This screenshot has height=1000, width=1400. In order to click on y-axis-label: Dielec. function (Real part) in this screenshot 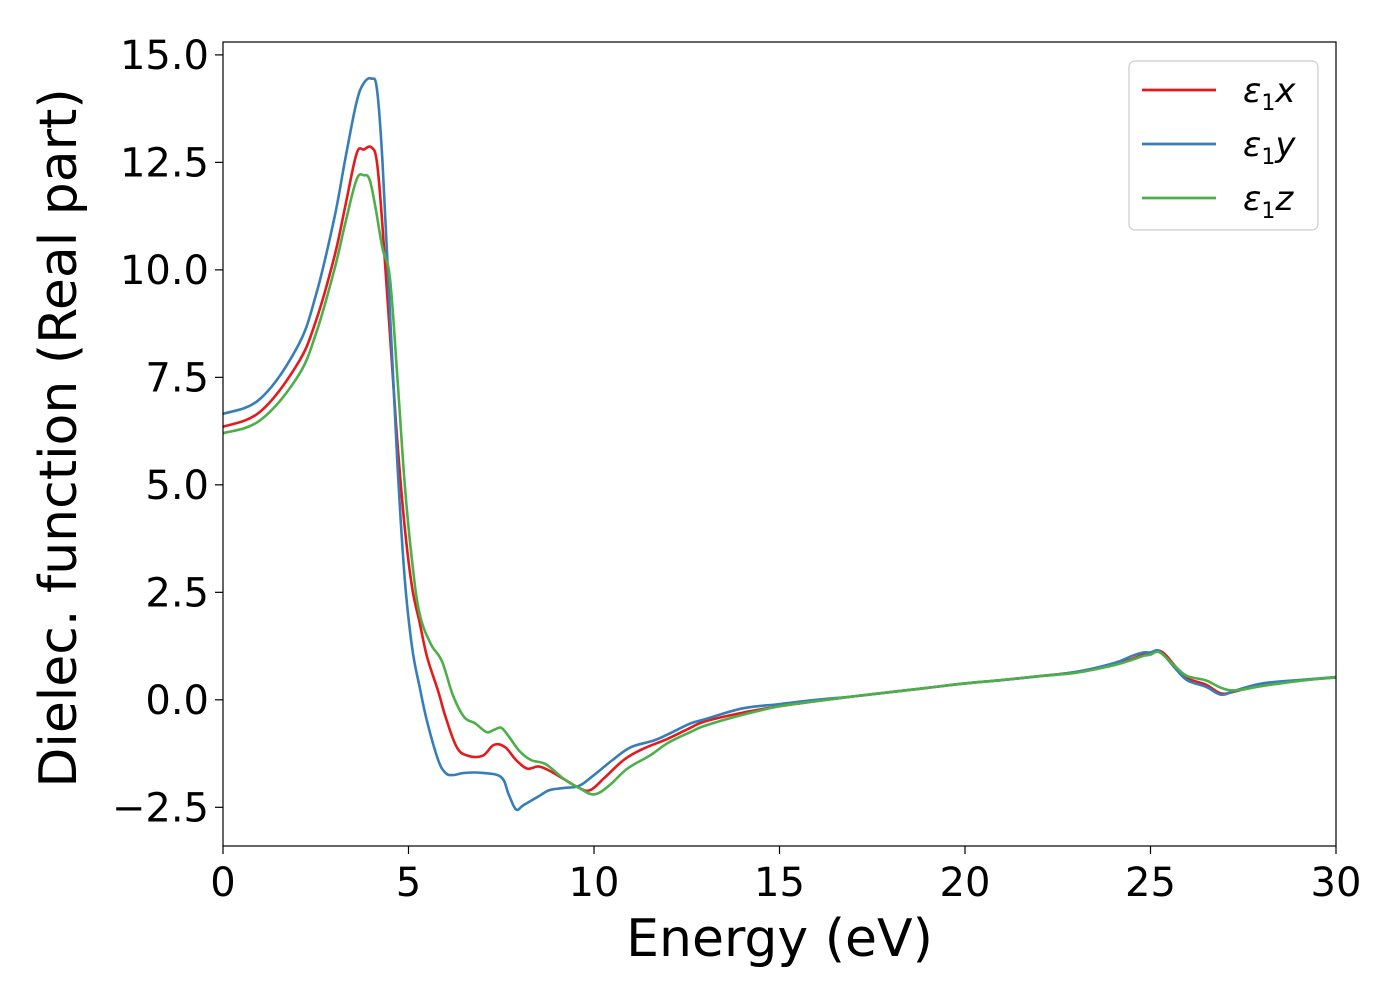, I will do `click(59, 437)`.